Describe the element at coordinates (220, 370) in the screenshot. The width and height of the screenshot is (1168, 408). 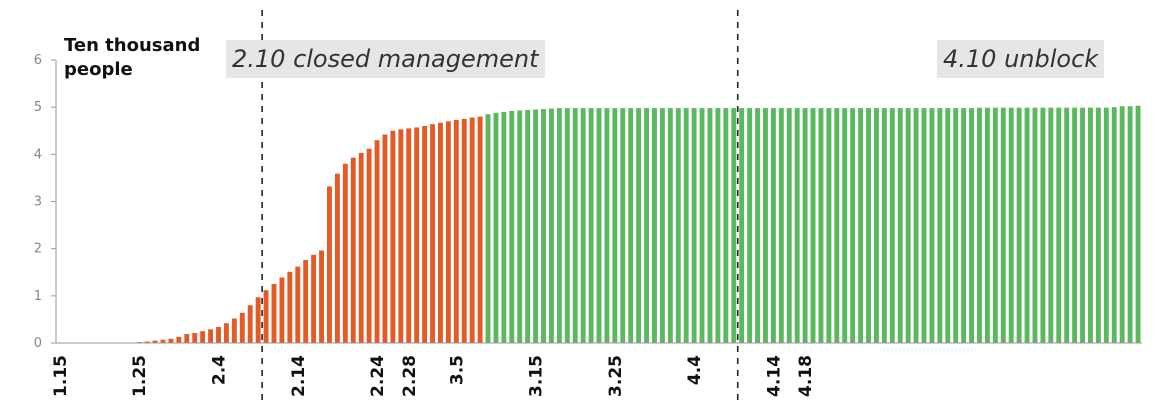
I see `x-tick-label: 2.4` at that location.